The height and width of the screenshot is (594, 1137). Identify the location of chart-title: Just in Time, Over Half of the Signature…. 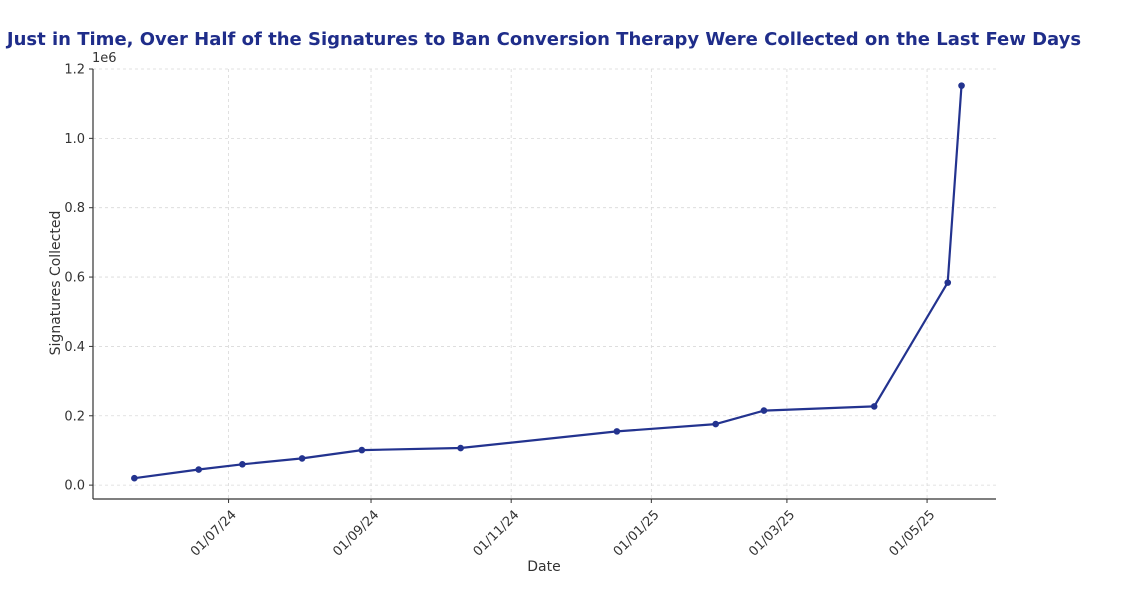
(543, 39).